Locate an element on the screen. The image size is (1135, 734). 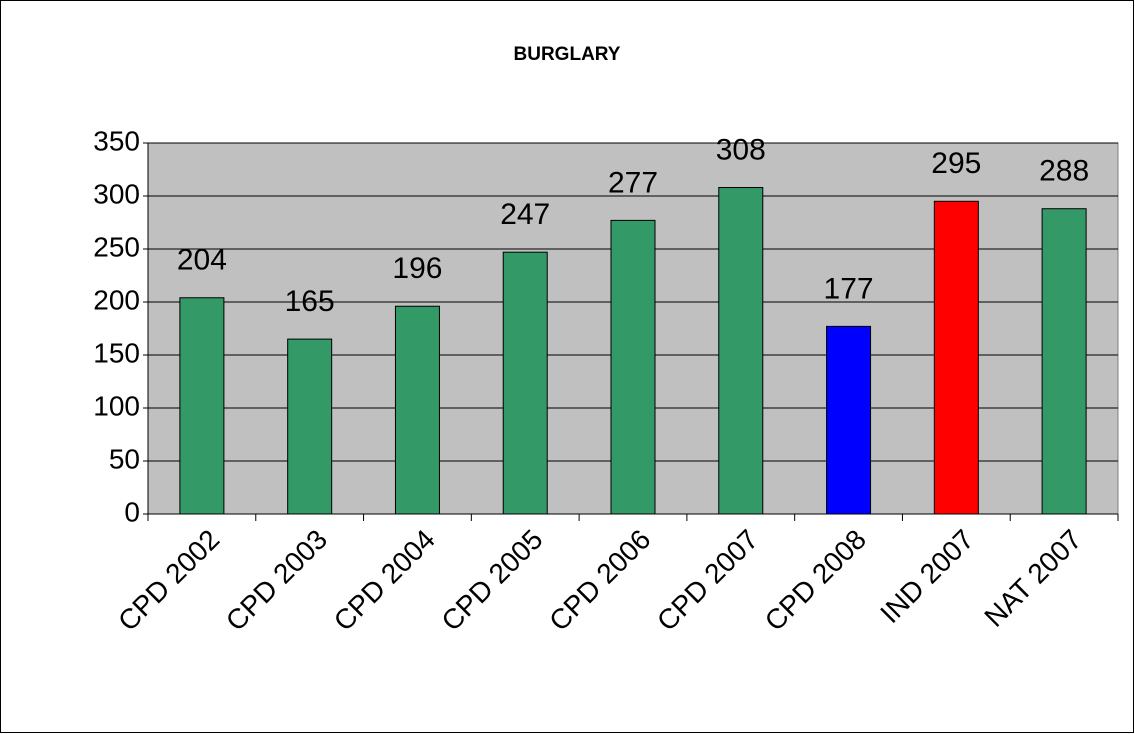
chart-title: BURGLARY is located at coordinates (567, 54).